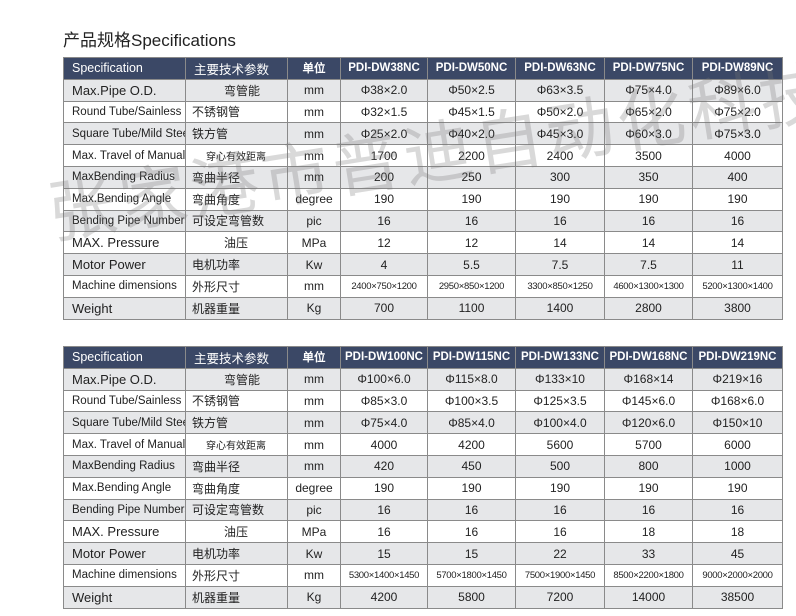 This screenshot has width=796, height=616. What do you see at coordinates (471, 444) in the screenshot?
I see `value-cell: 4200` at bounding box center [471, 444].